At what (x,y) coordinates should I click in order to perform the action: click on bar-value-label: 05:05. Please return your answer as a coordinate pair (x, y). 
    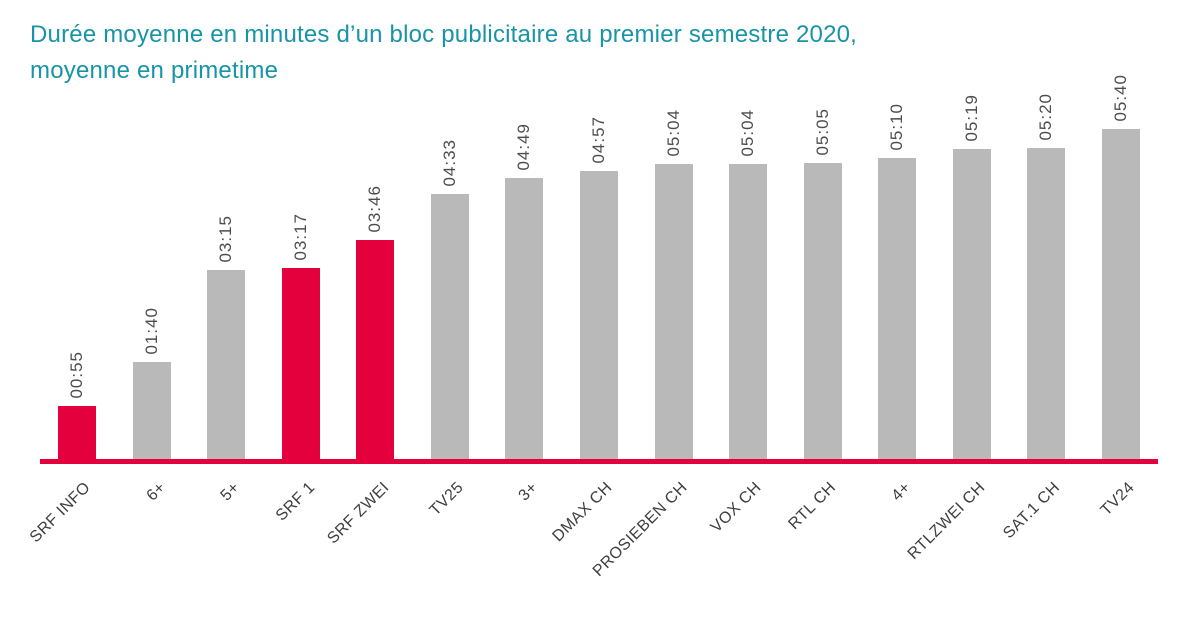
    Looking at the image, I should click on (822, 132).